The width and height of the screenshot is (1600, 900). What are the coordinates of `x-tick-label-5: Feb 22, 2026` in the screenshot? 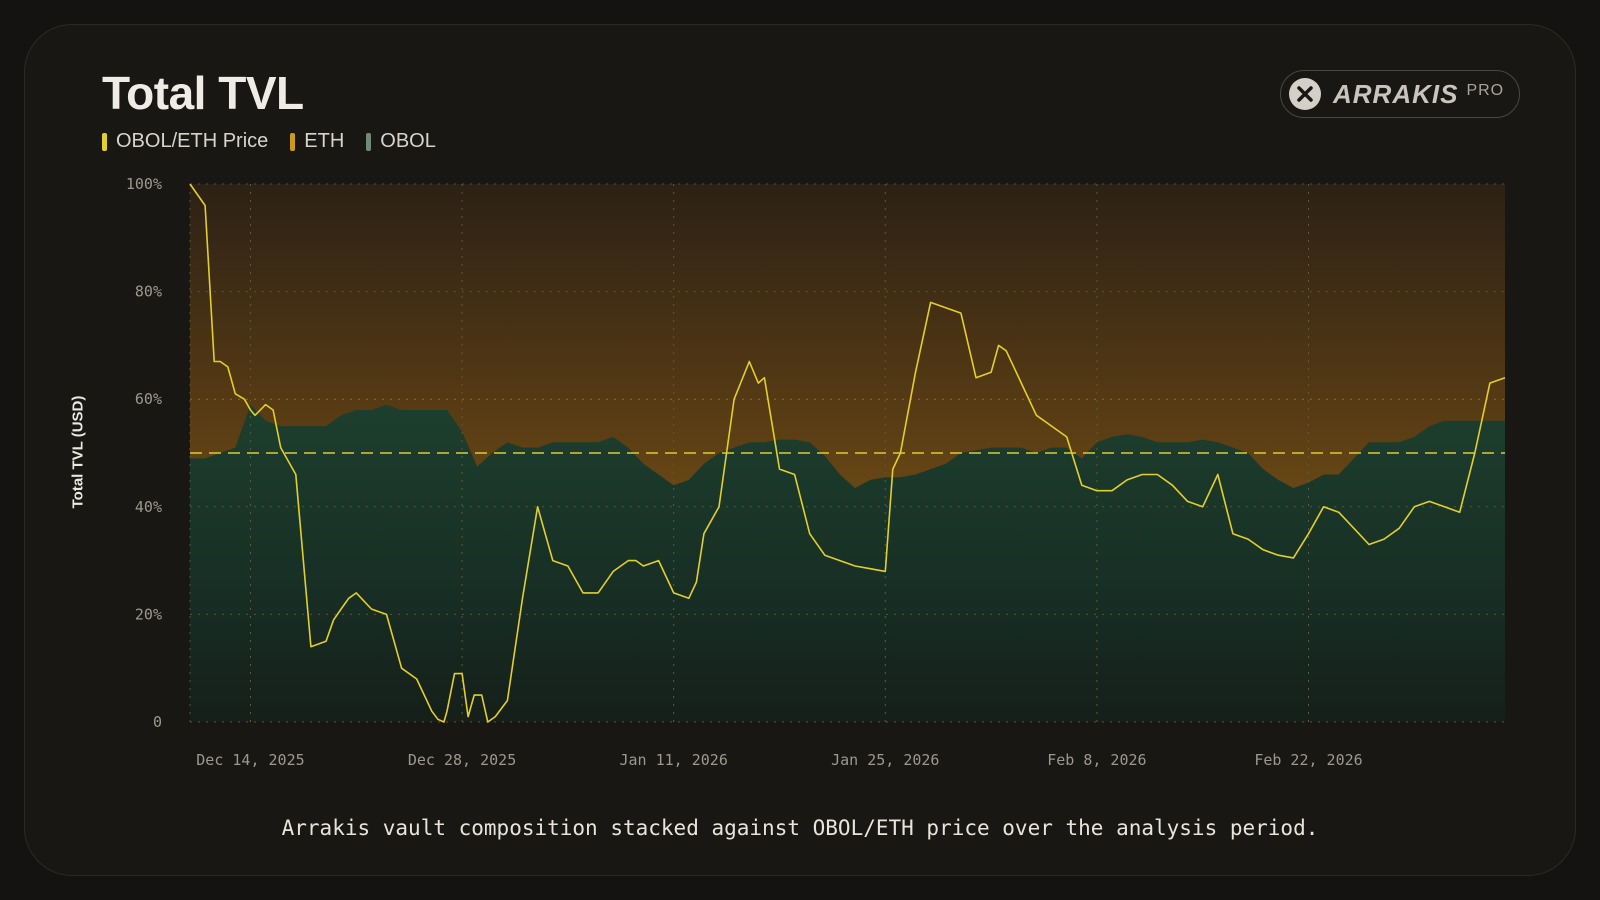 It's located at (1308, 760).